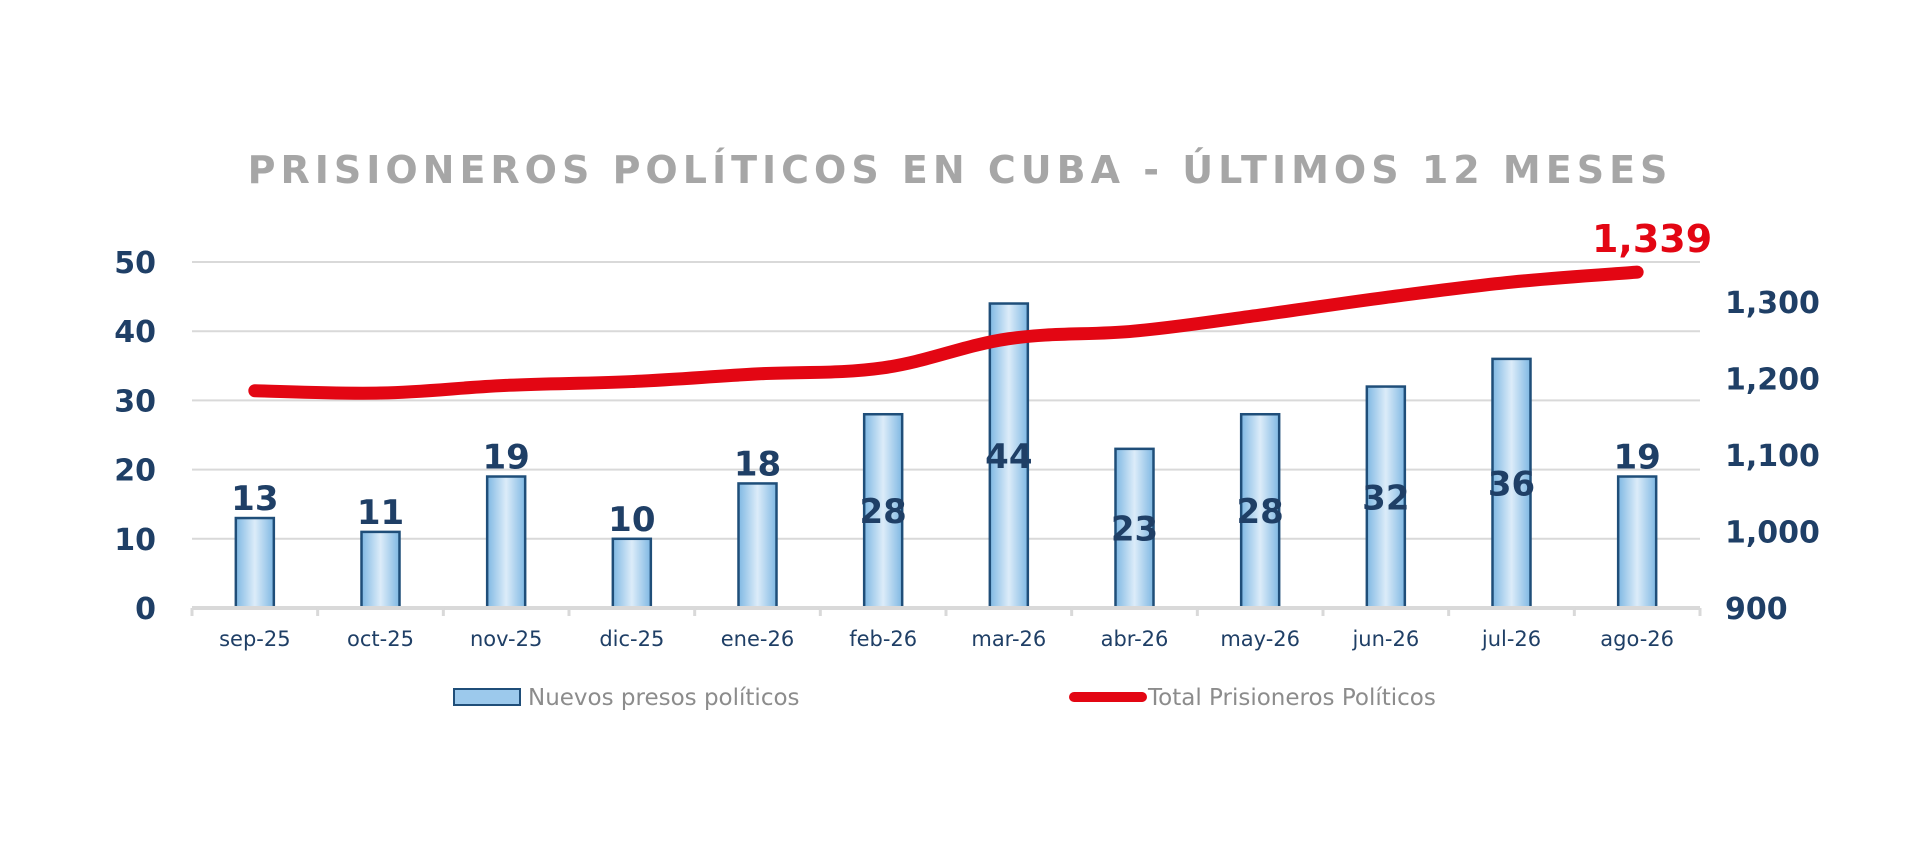 This screenshot has width=1920, height=868. What do you see at coordinates (1260, 639) in the screenshot?
I see `x-axis-tick-label: may-26` at bounding box center [1260, 639].